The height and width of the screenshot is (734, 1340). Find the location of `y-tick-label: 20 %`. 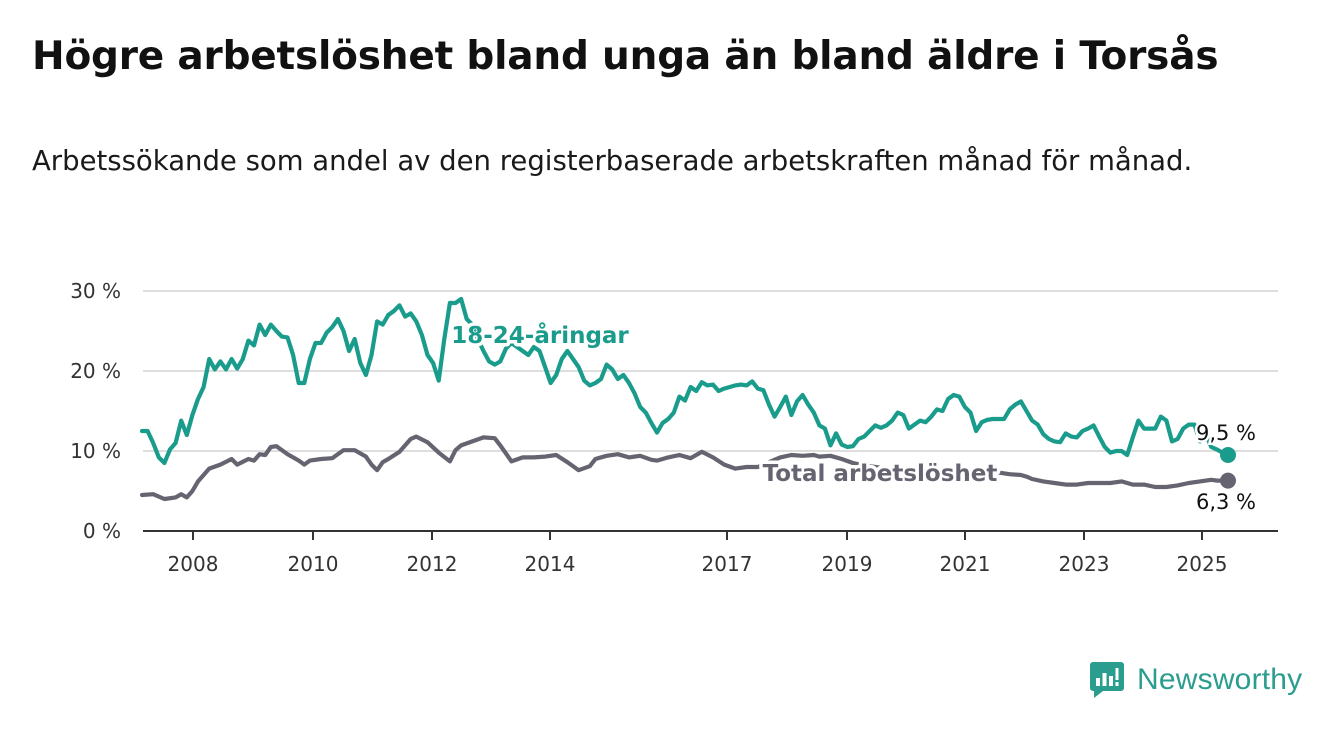

y-tick-label: 20 % is located at coordinates (95, 371).